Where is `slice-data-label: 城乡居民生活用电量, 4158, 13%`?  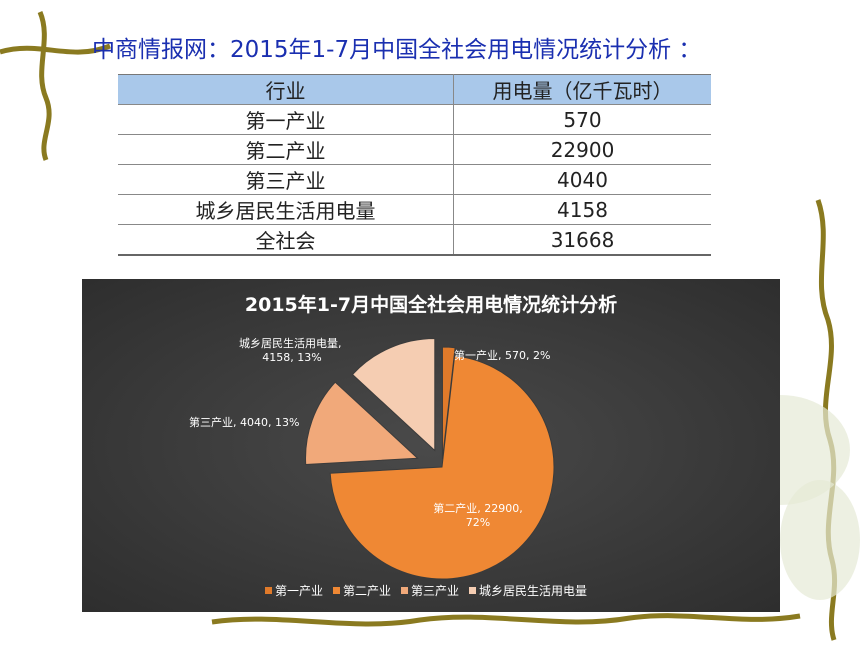
slice-data-label: 城乡居民生活用电量, 4158, 13% is located at coordinates (292, 350).